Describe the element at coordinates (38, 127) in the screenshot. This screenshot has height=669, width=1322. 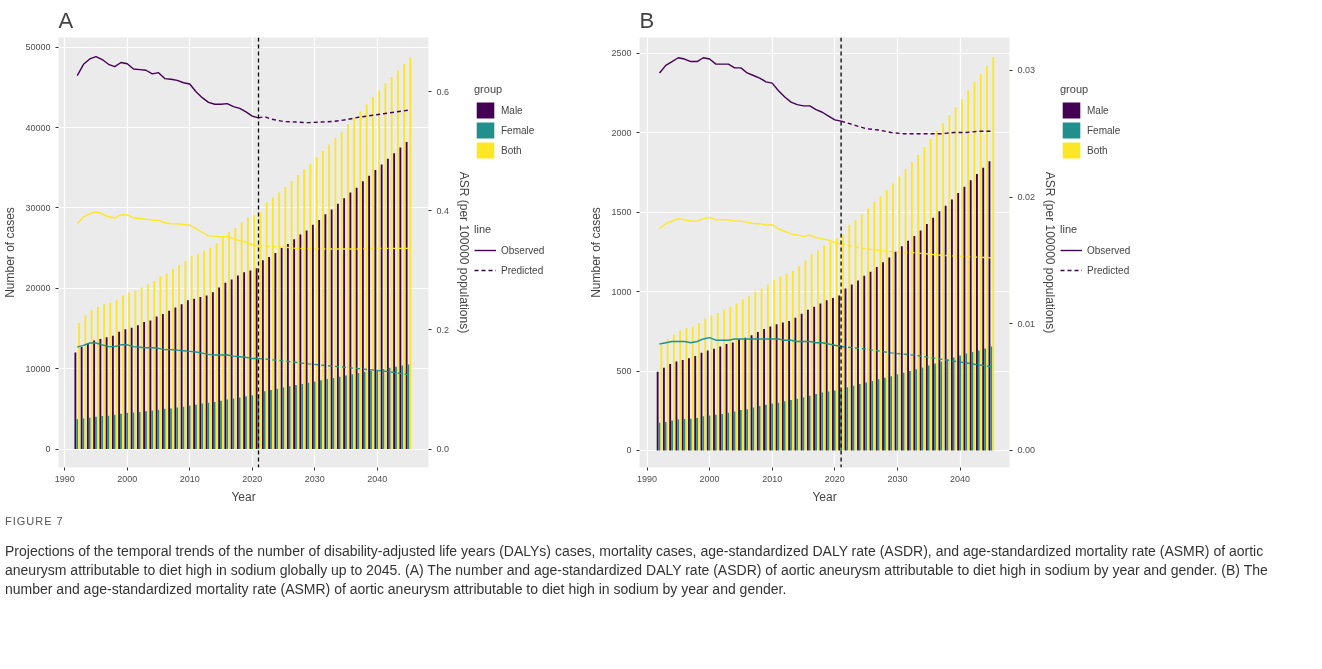
I see `y-tick-label: 40000` at that location.